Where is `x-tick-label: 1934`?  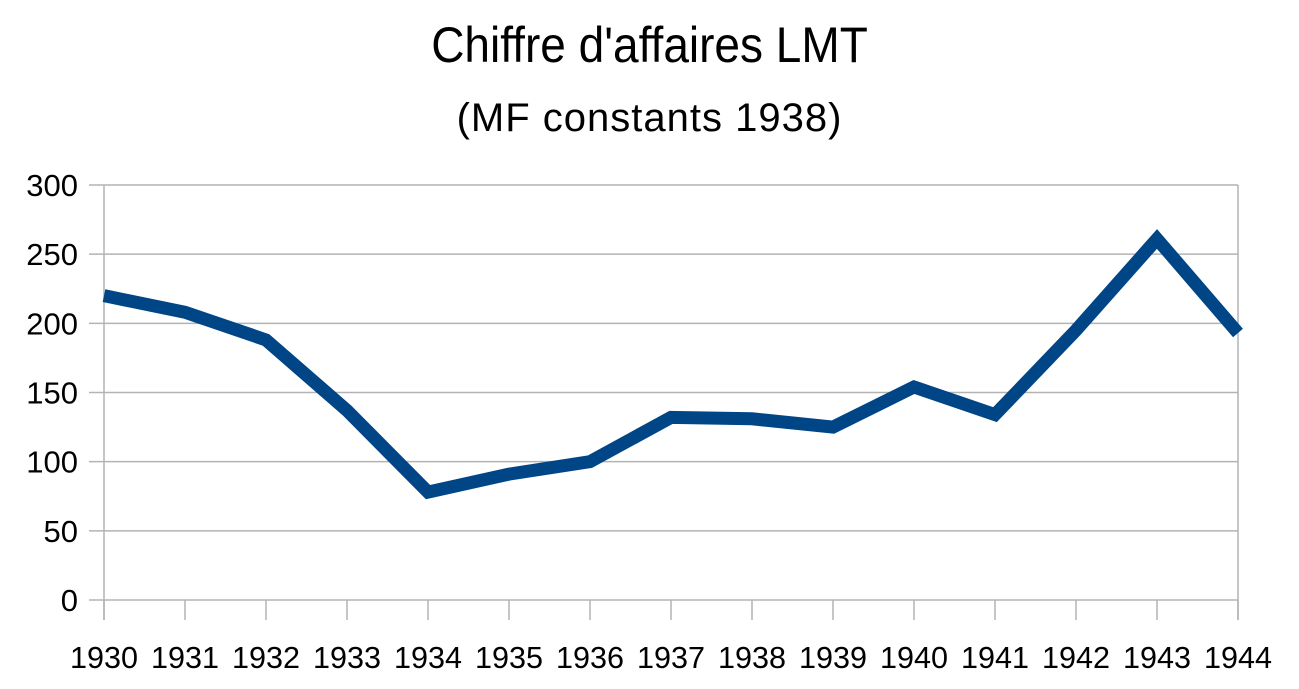
x-tick-label: 1934 is located at coordinates (428, 657).